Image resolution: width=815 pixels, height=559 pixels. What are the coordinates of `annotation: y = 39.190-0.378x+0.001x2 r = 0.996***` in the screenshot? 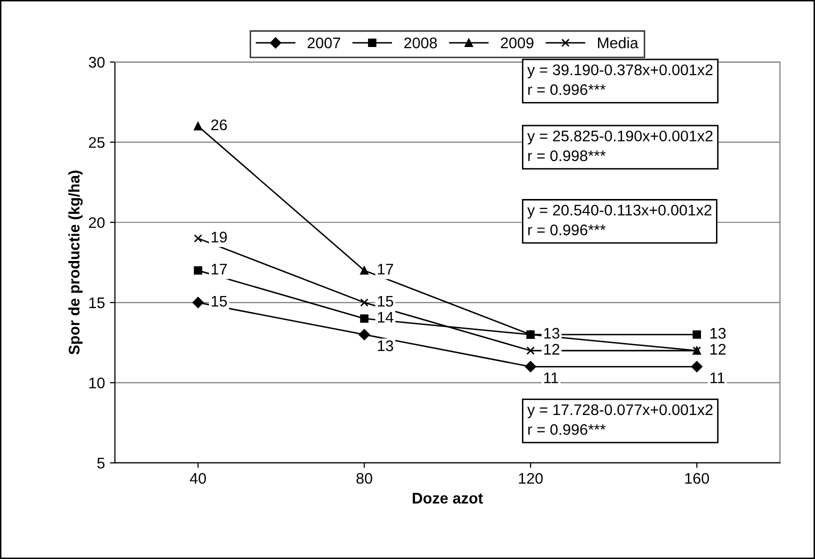 It's located at (619, 80).